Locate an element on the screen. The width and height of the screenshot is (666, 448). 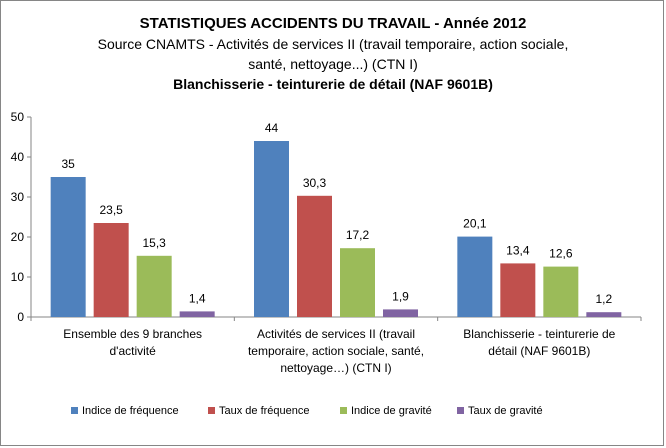
y-tick-label: 50 is located at coordinates (18, 117).